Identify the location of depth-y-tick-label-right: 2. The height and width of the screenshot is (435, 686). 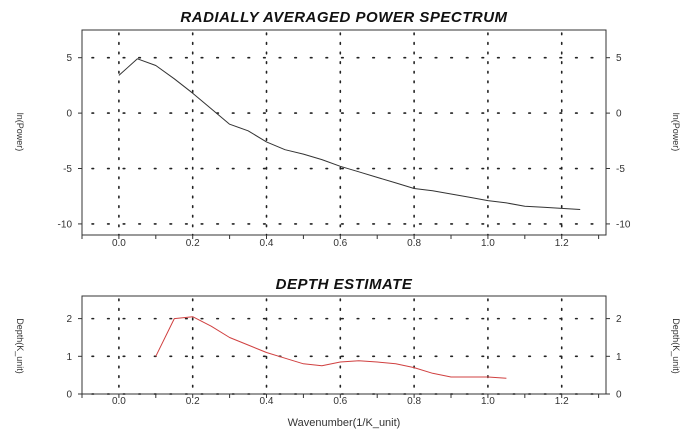
(619, 319).